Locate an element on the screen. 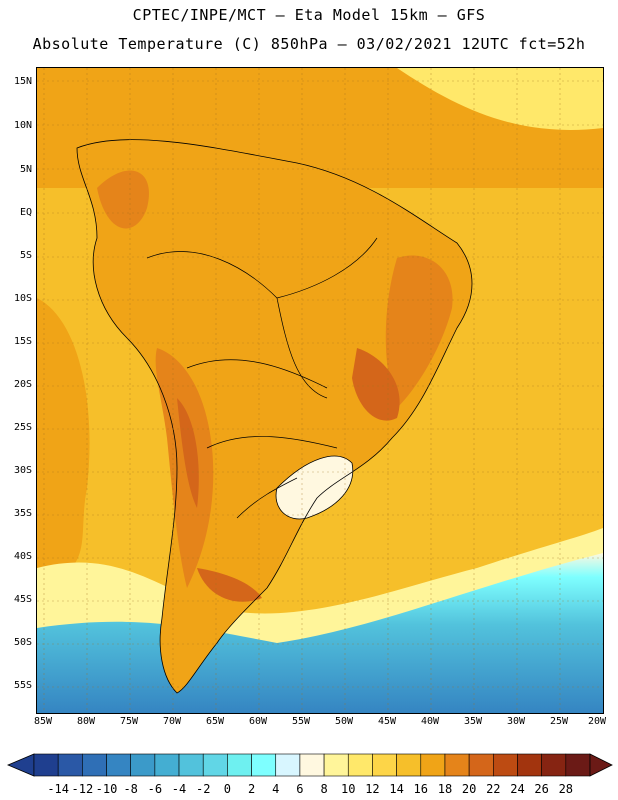 Image resolution: width=618 pixels, height=800 pixels. lat-tick-label: 15S is located at coordinates (22, 341).